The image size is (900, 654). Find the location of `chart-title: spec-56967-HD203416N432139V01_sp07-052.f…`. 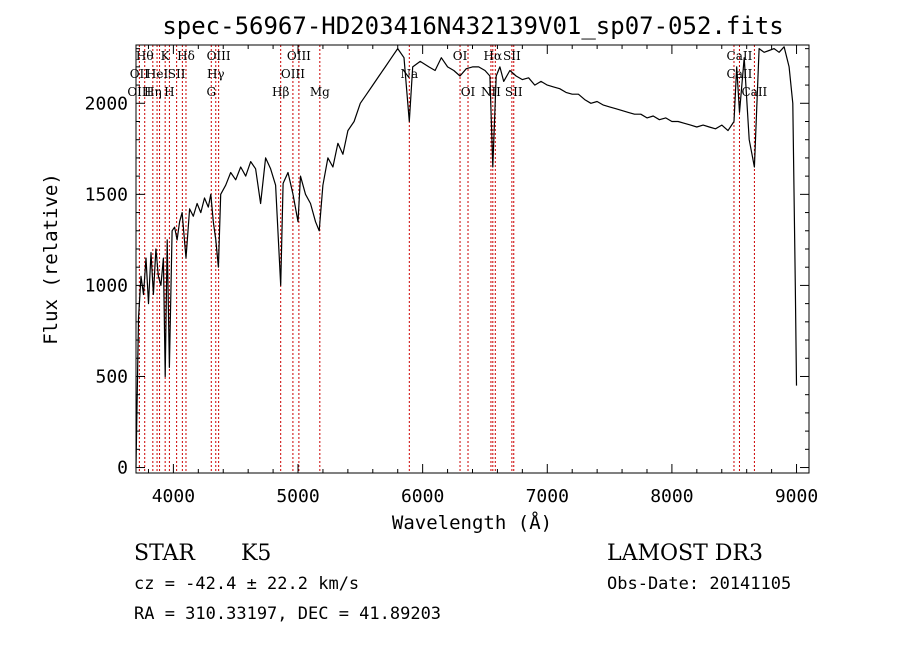

chart-title: spec-56967-HD203416N432139V01_sp07-052.f… is located at coordinates (472, 26).